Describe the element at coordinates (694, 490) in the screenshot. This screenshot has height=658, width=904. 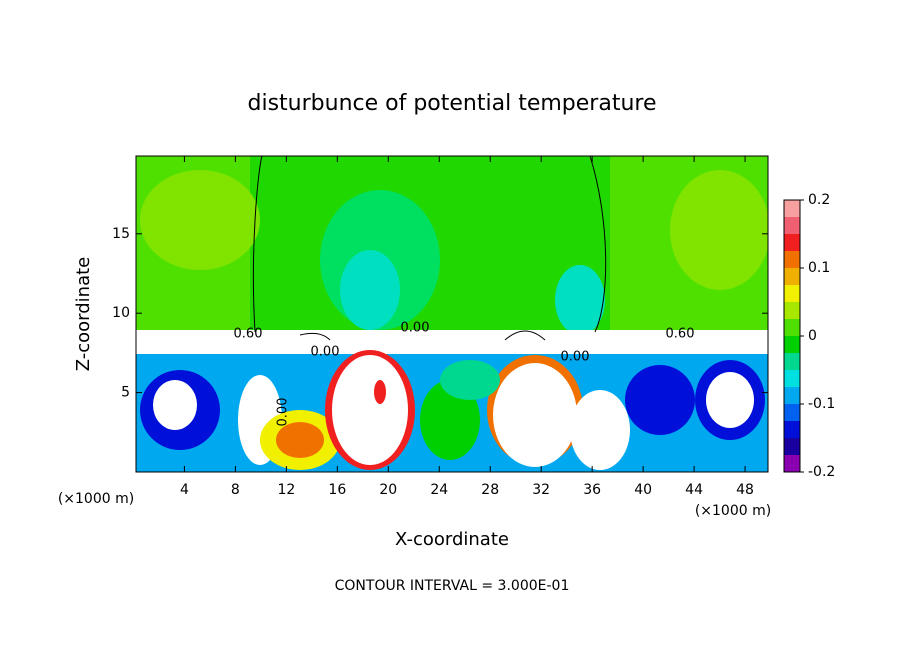
I see `x-tick-label: 44` at that location.